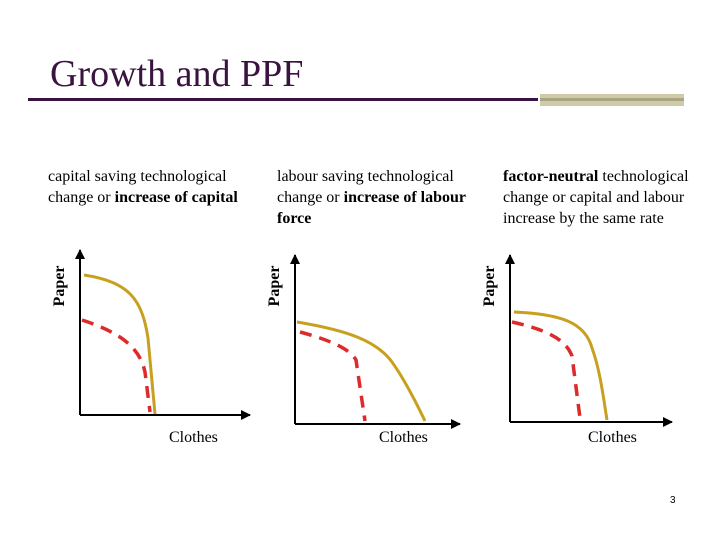 This screenshot has width=720, height=540. What do you see at coordinates (612, 99) in the screenshot?
I see `title-accent-line` at bounding box center [612, 99].